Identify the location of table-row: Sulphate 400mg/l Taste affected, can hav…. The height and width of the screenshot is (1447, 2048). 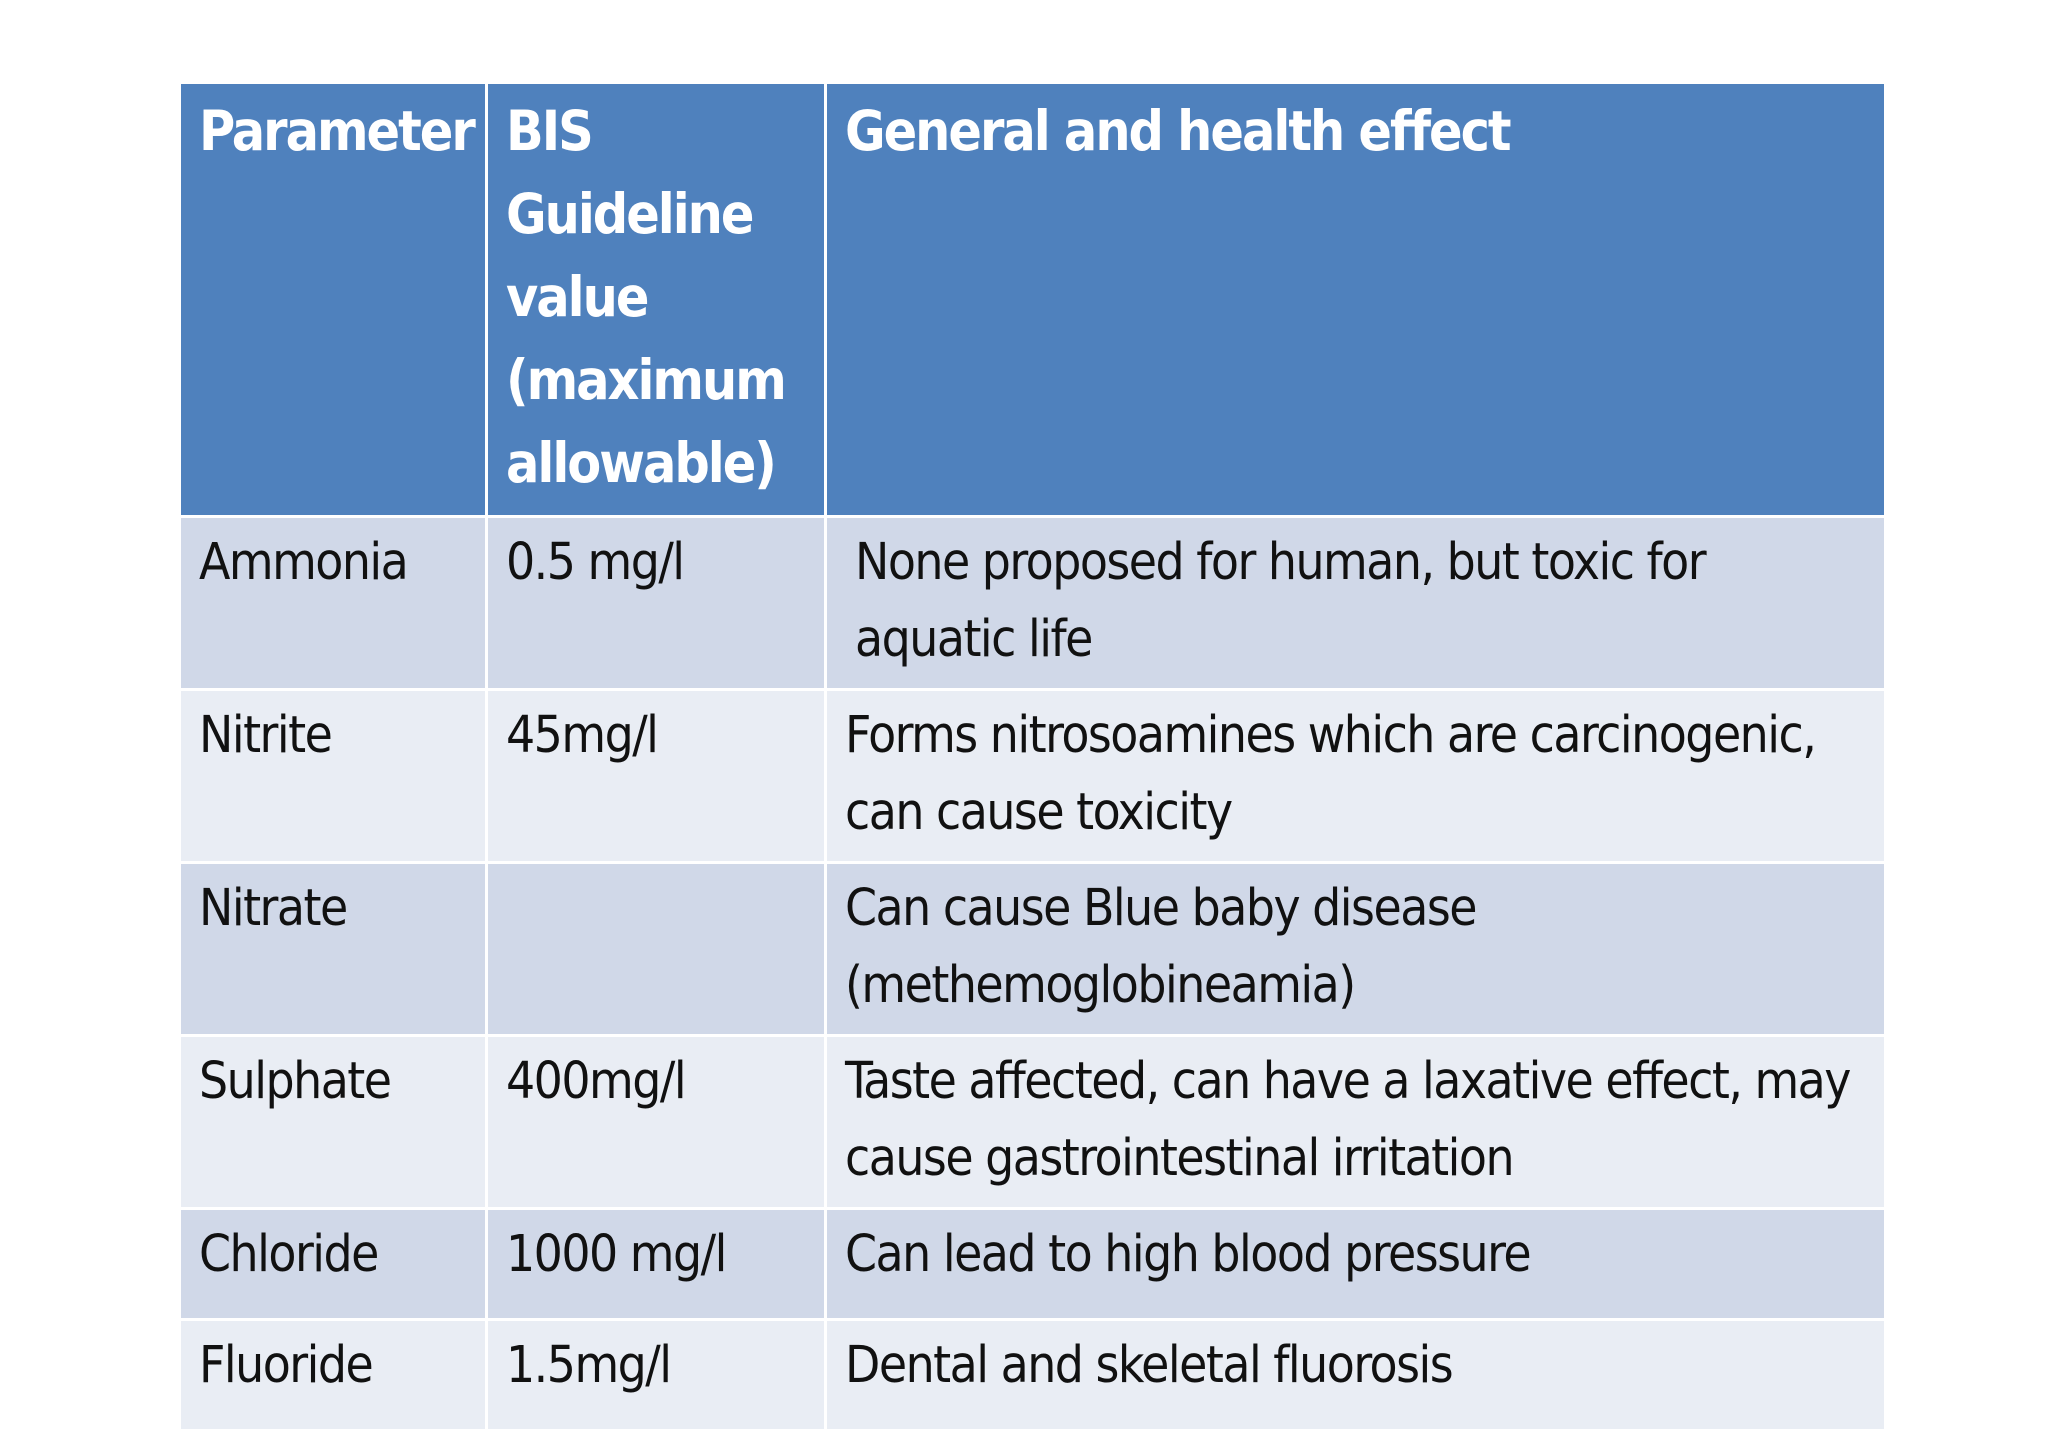
(1032, 1122).